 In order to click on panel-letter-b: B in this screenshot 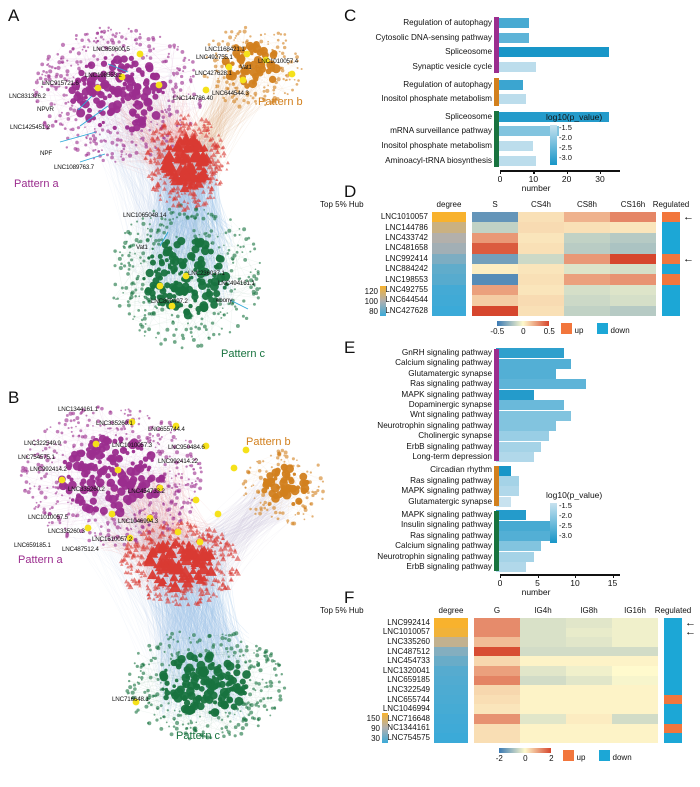, I will do `click(14, 397)`.